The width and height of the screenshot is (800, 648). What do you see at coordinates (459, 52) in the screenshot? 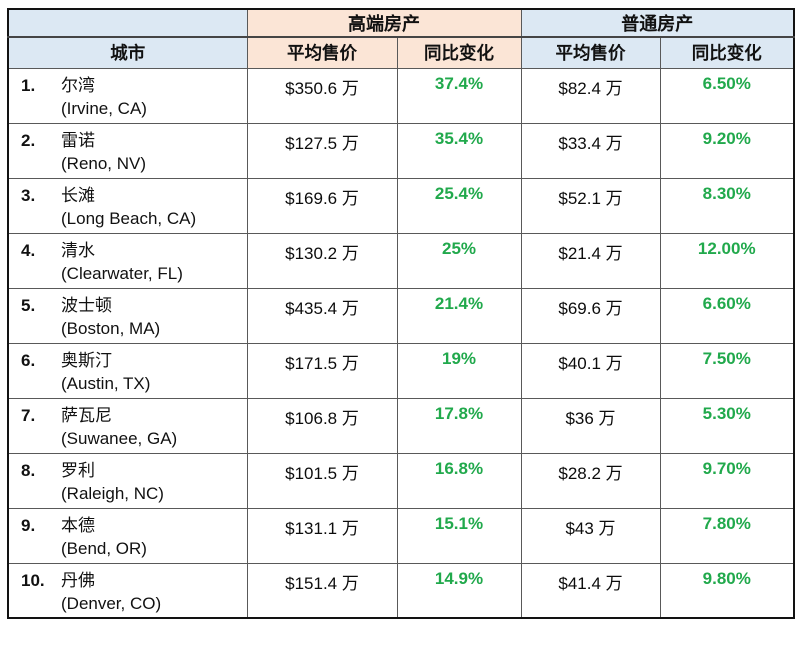
I see `column-header-luxury-yoy-change: 同比变化` at bounding box center [459, 52].